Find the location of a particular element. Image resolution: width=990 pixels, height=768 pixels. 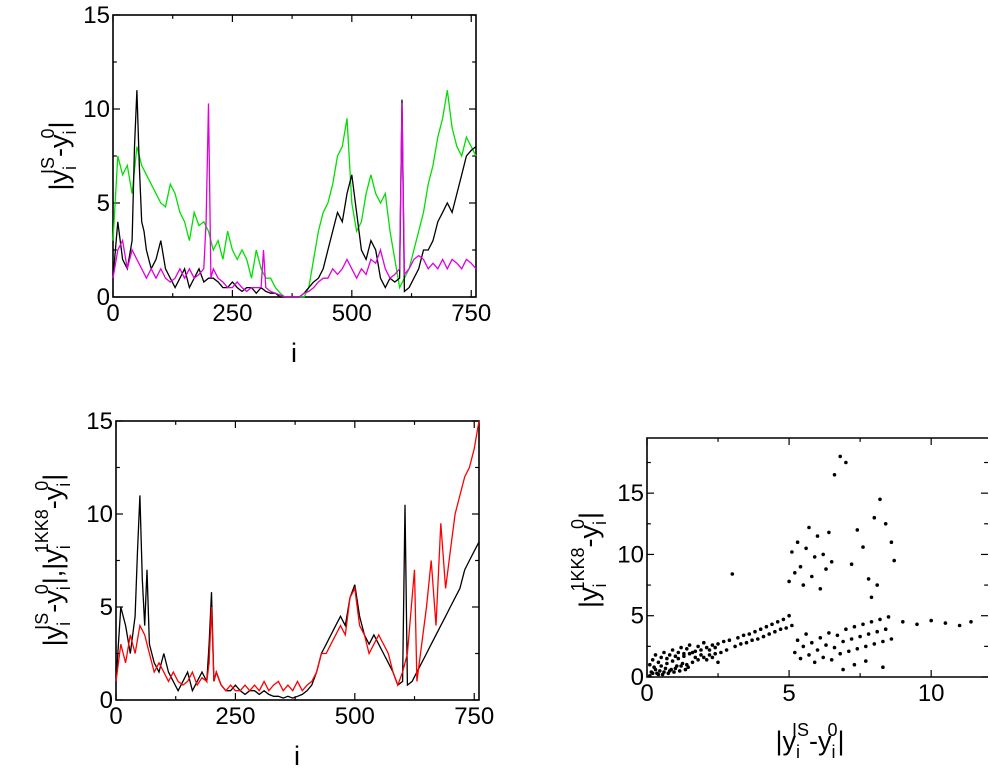

label-part-sub1: i is located at coordinates (600, 586).